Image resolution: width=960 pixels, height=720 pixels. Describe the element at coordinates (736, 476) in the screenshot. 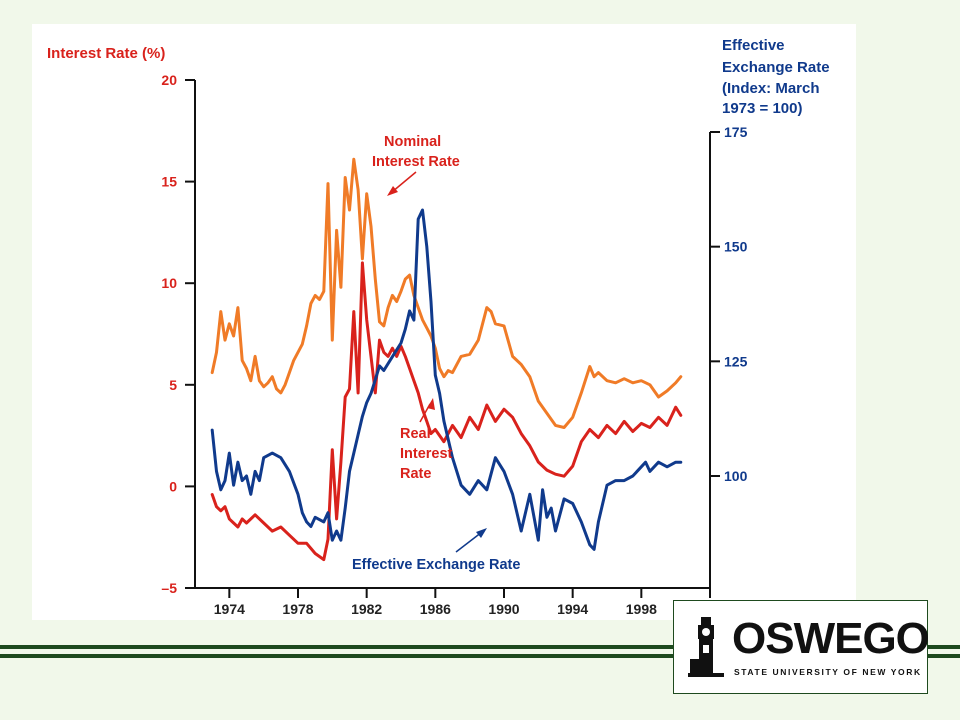

I see `right-tick-label: 100` at that location.